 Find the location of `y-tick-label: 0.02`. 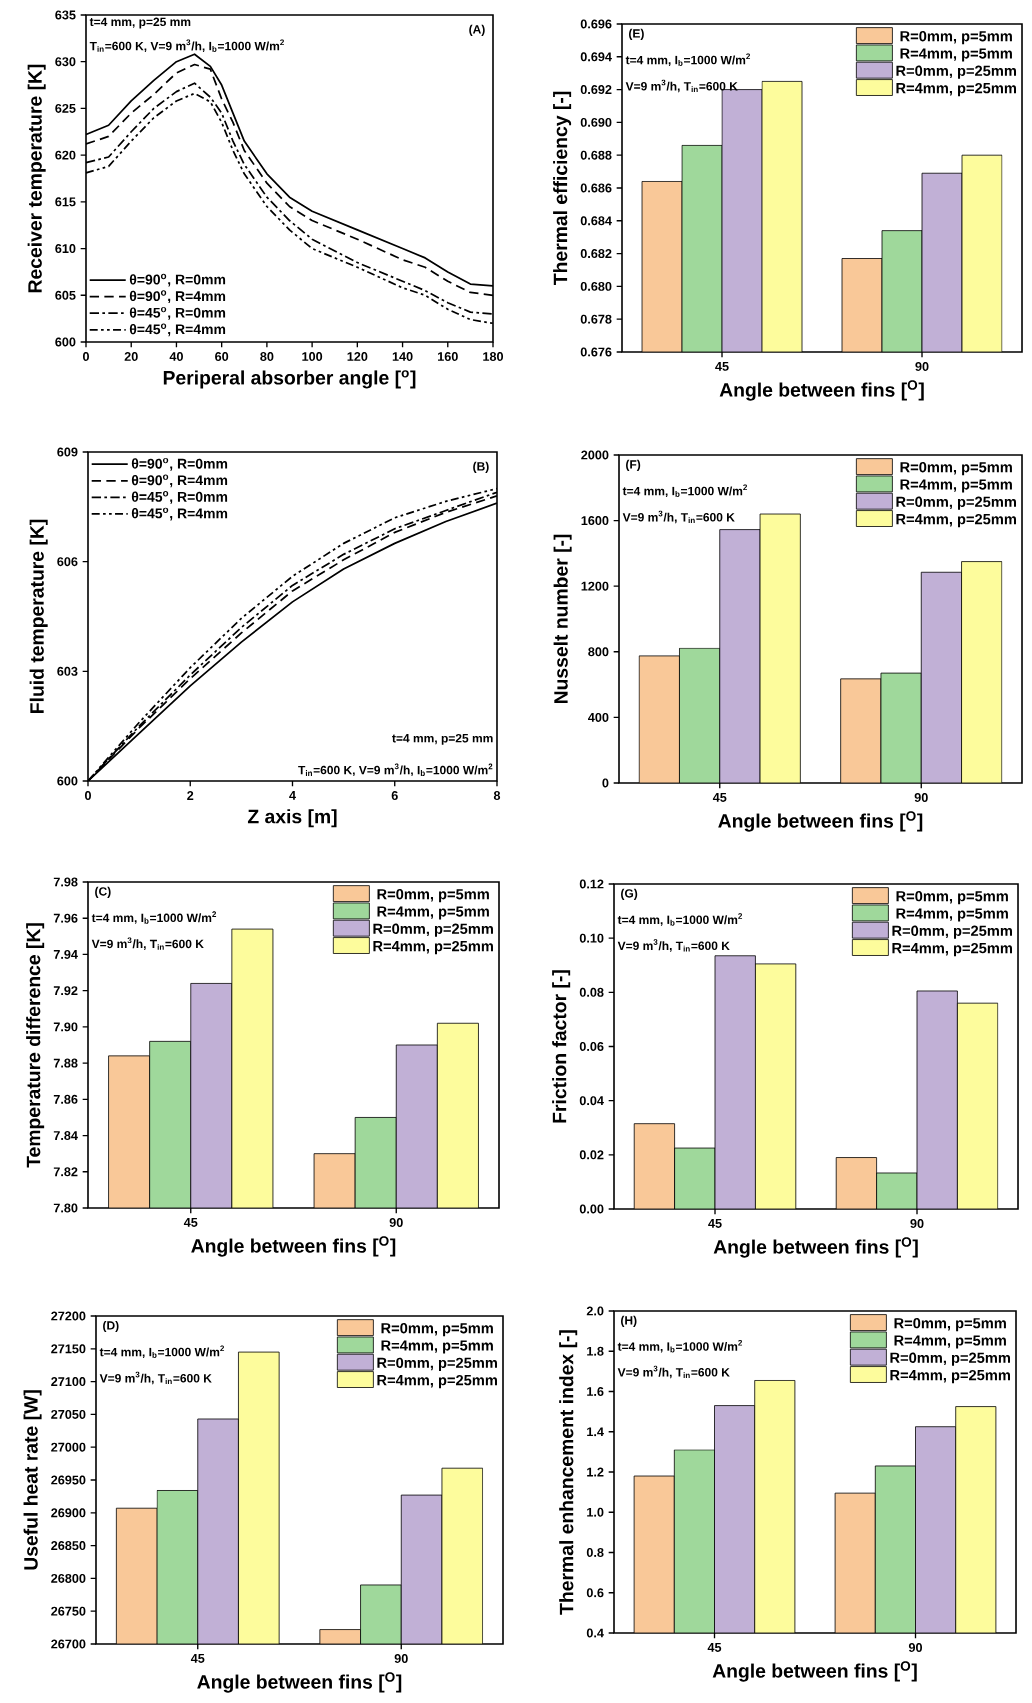

y-tick-label: 0.02 is located at coordinates (591, 1155).